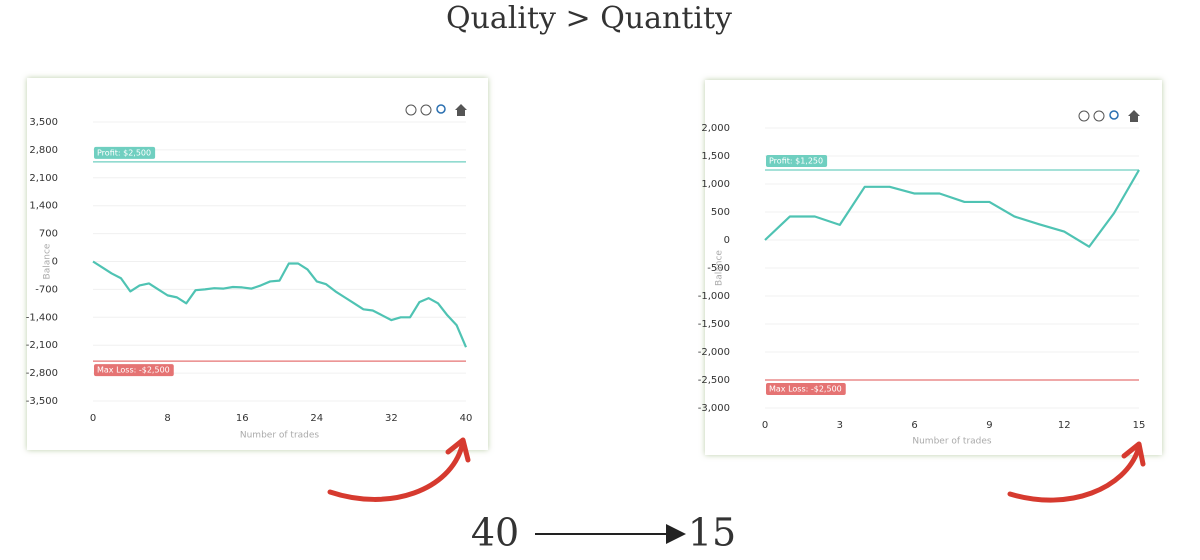 The height and width of the screenshot is (560, 1200). I want to click on x-tick-label: 24, so click(316, 418).